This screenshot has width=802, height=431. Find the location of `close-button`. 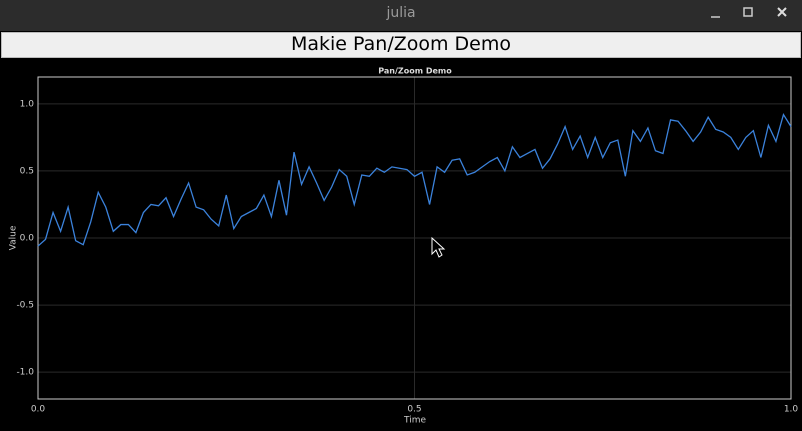

close-button is located at coordinates (782, 12).